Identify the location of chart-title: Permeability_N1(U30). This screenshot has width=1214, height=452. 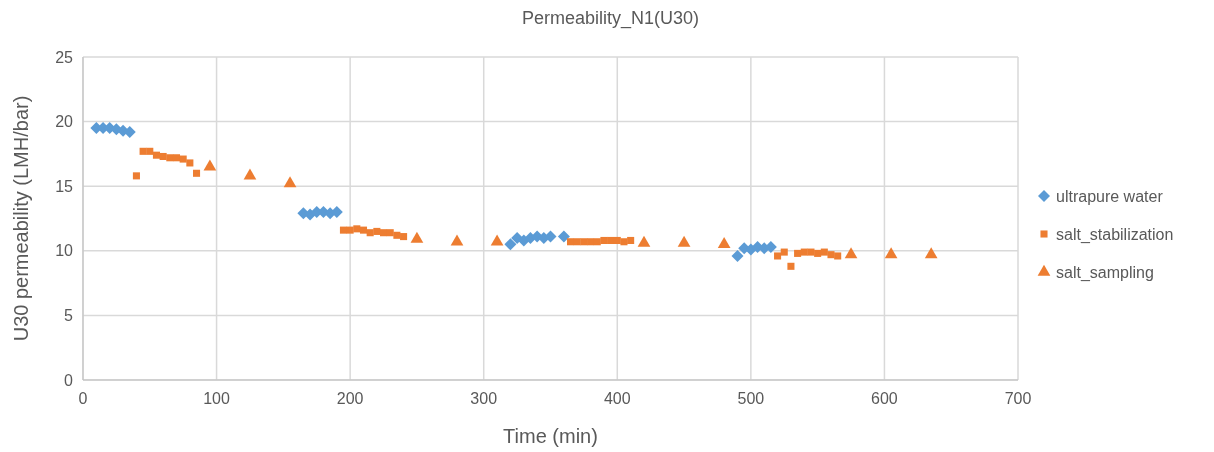
(610, 18).